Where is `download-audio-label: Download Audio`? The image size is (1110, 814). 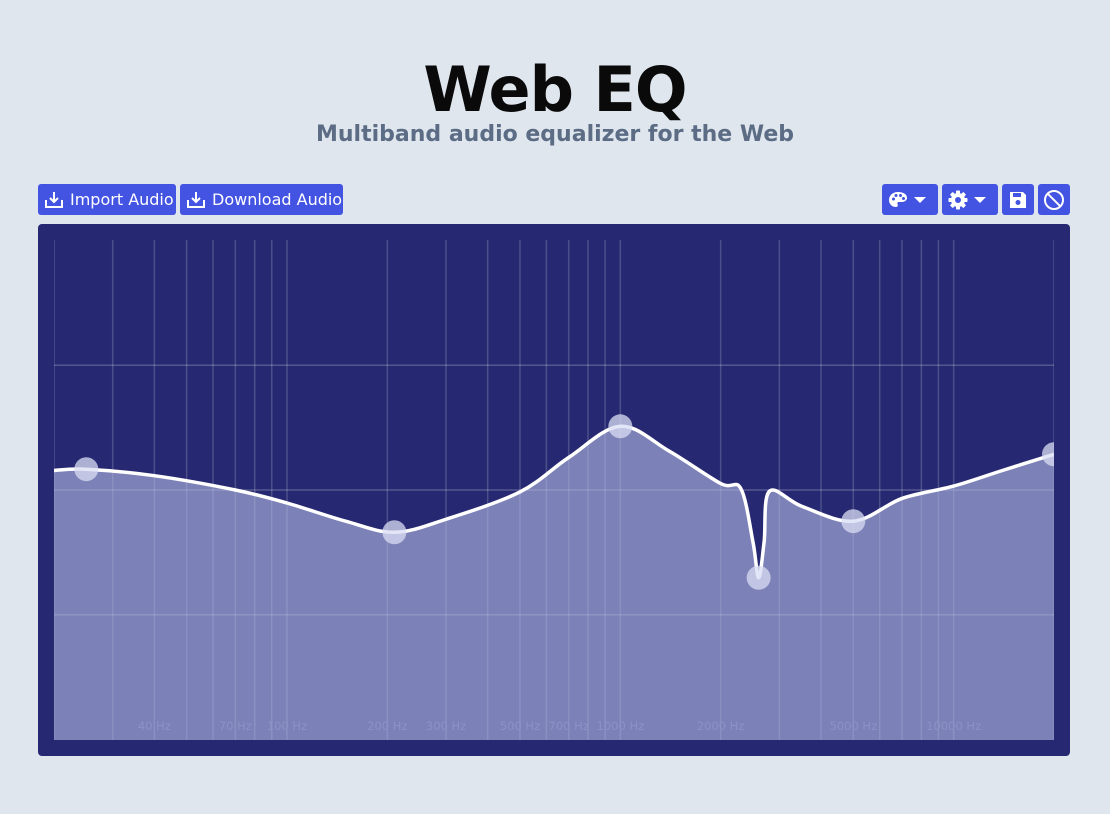
download-audio-label: Download Audio is located at coordinates (277, 199).